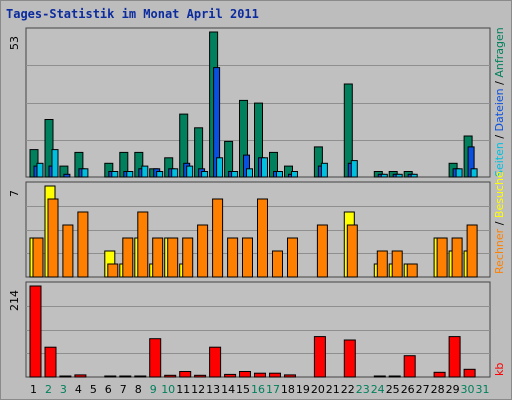  Describe the element at coordinates (14, 300) in the screenshot. I see `y-max-label: 214` at that location.